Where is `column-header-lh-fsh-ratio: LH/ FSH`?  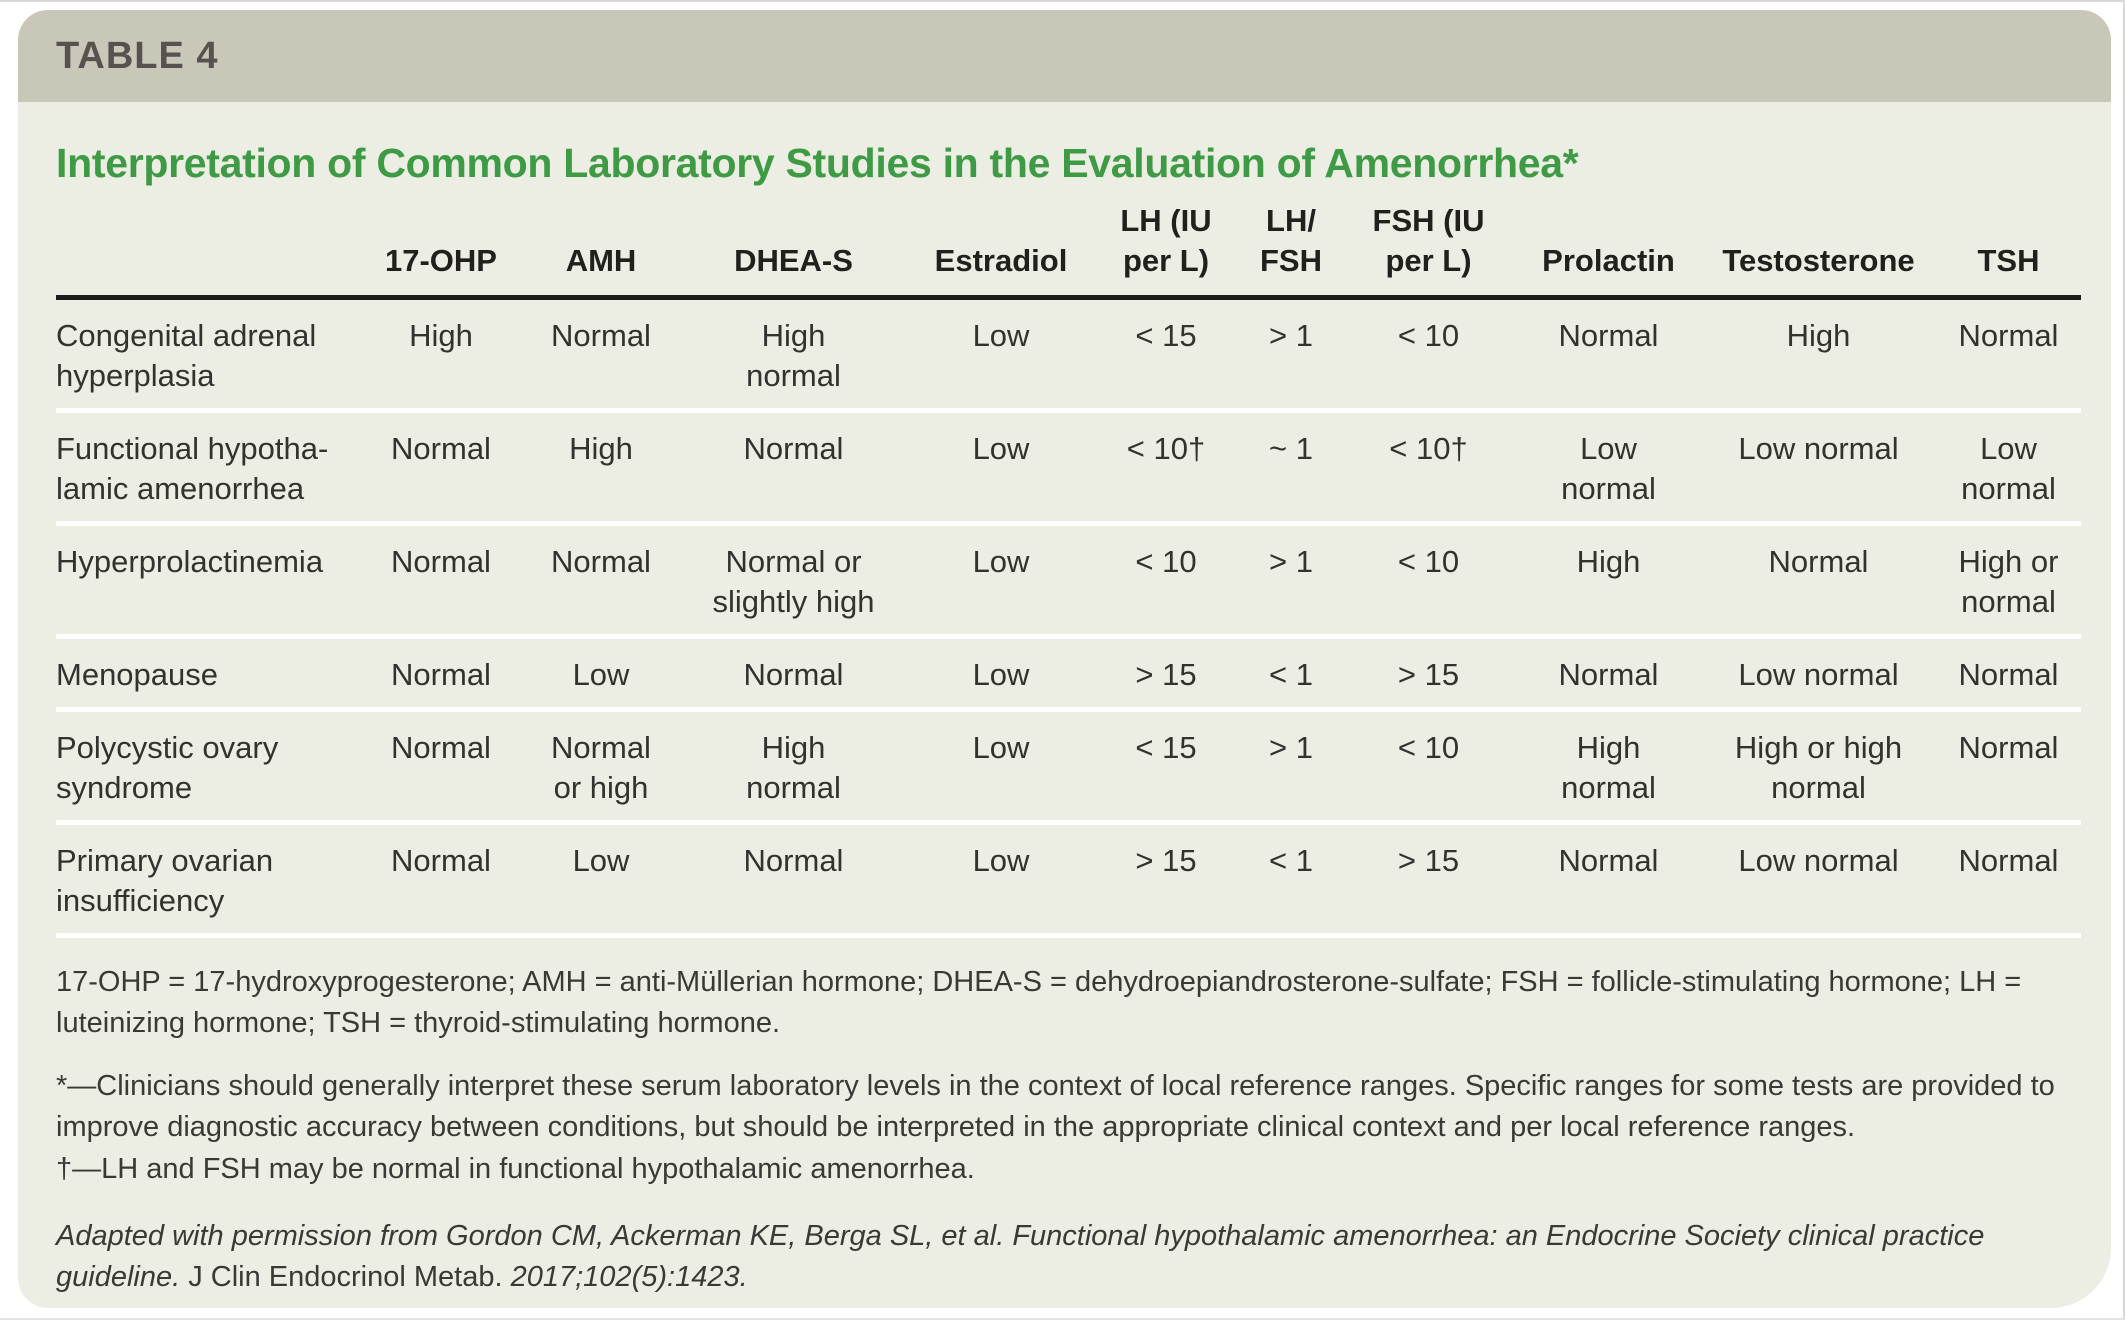
column-header-lh-fsh-ratio: LH/ FSH is located at coordinates (1291, 251).